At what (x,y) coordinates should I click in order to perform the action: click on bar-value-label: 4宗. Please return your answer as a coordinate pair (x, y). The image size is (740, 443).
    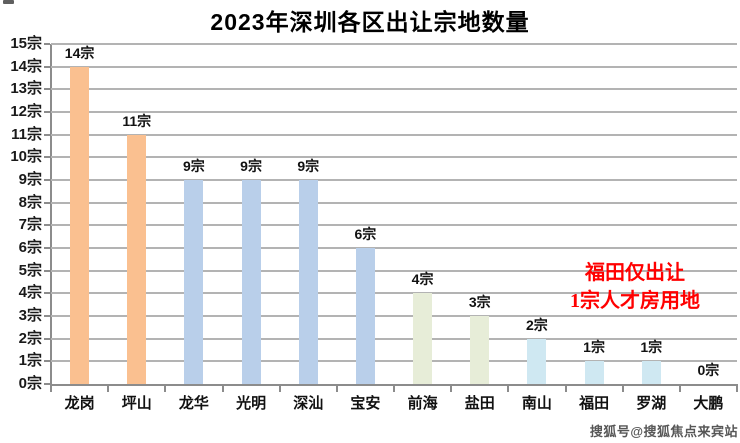
    Looking at the image, I should click on (422, 279).